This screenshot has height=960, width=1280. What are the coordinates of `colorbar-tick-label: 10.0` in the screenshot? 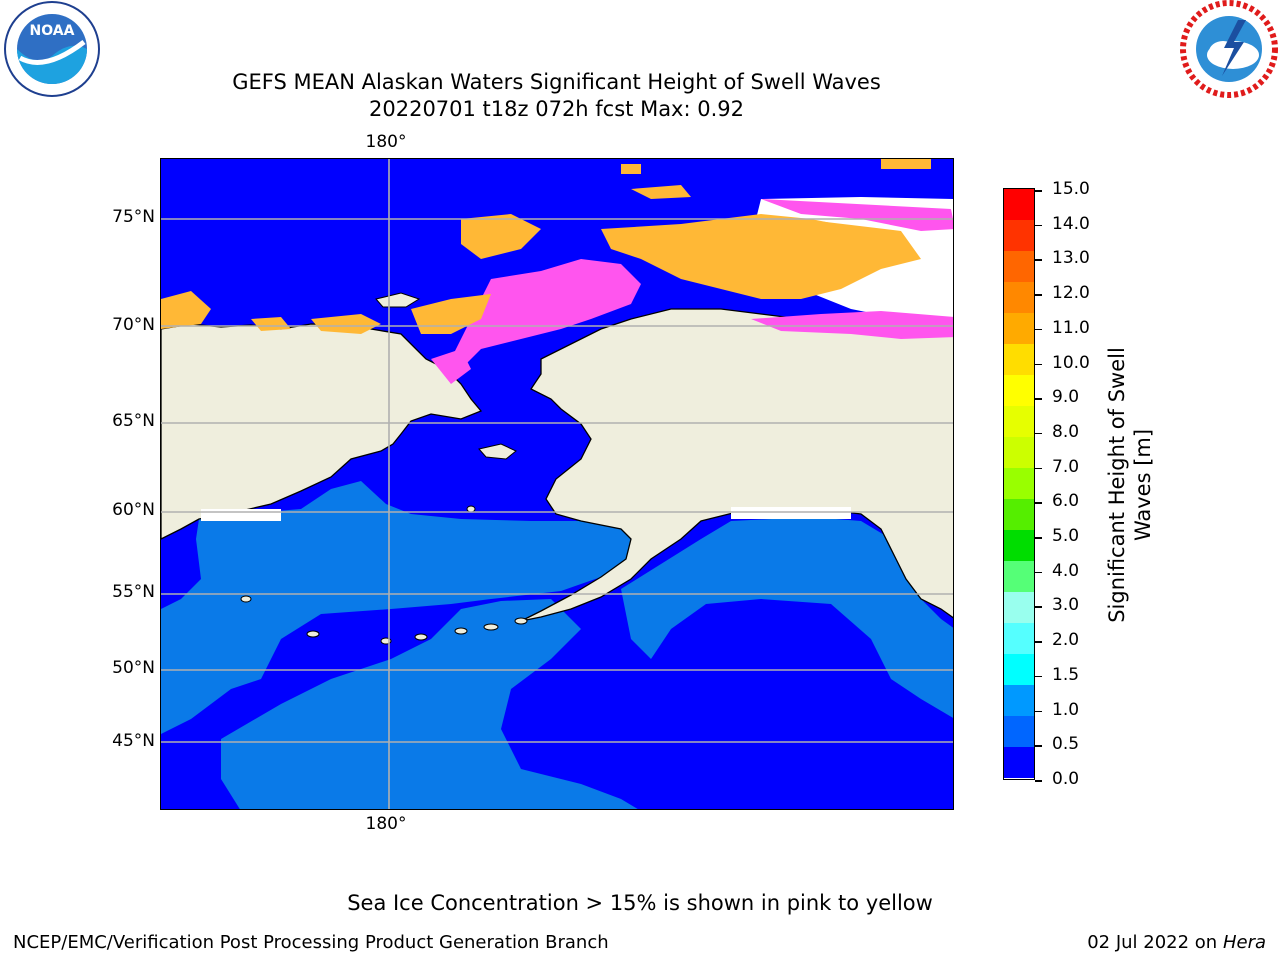 It's located at (1071, 362).